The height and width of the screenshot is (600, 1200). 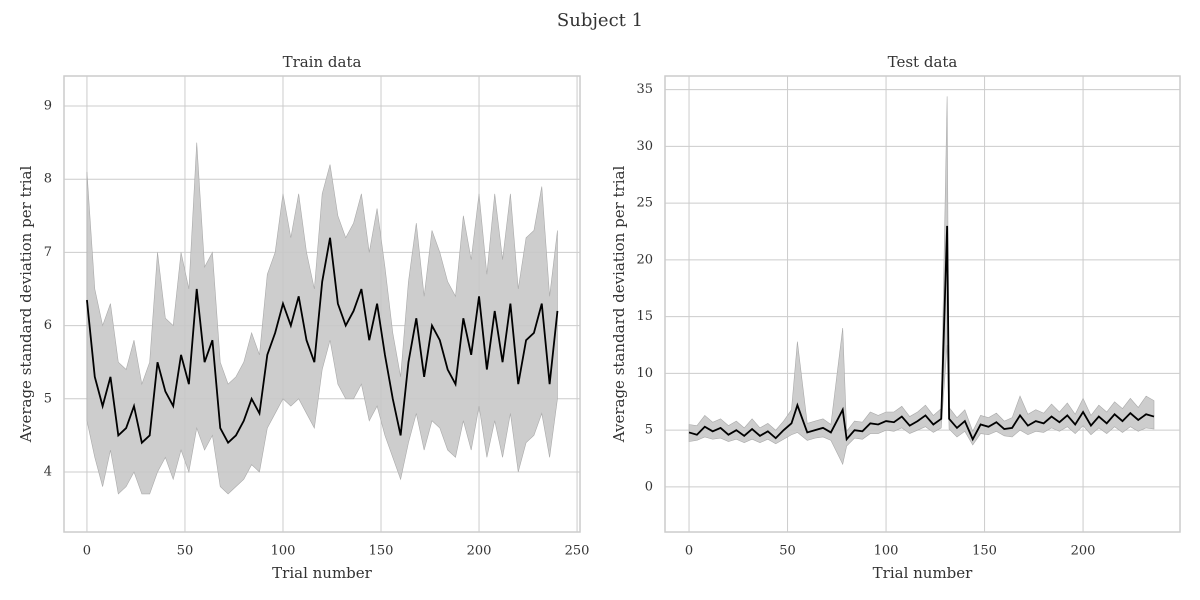 I want to click on y-tick-label: 20, so click(x=644, y=259).